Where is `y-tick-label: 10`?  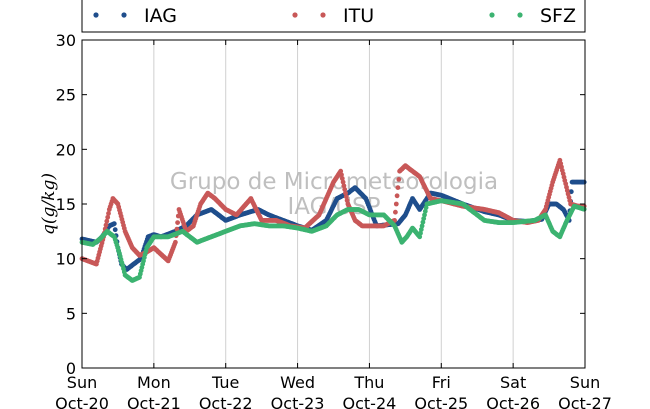
y-tick-label: 10 is located at coordinates (66, 259).